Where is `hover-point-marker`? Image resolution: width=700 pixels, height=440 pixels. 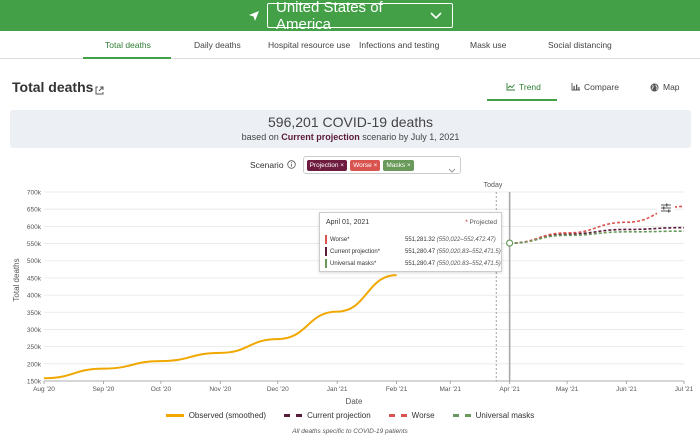
hover-point-marker is located at coordinates (510, 243).